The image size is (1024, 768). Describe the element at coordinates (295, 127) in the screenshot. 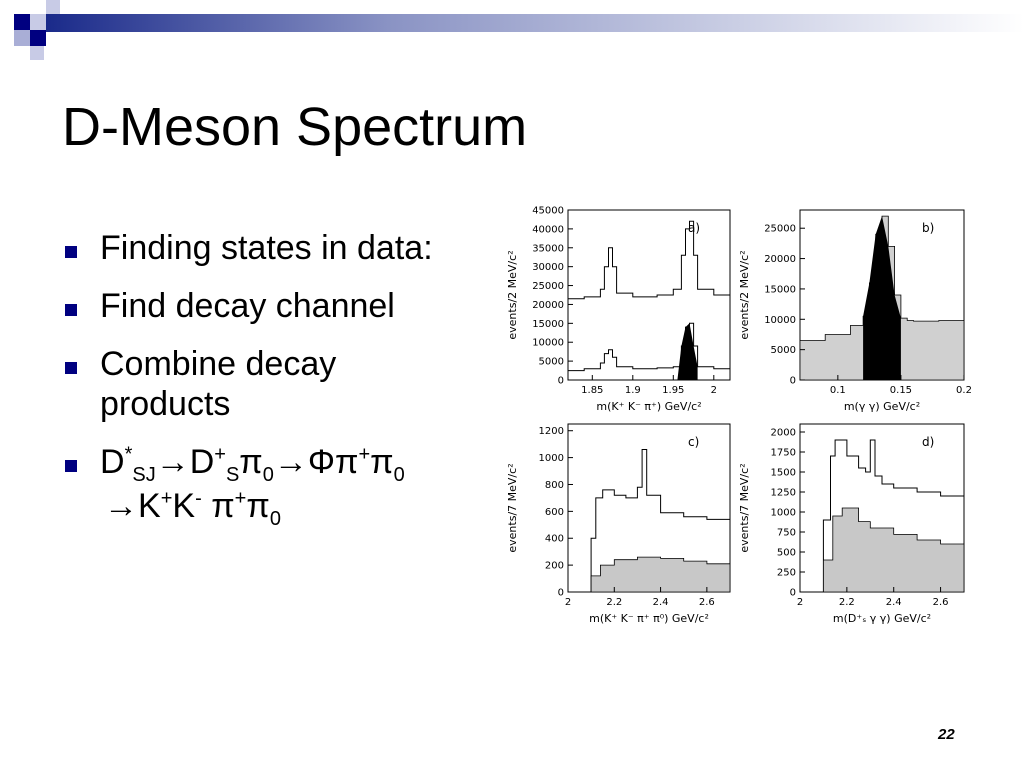

I see `slide-title: D-Meson Spectrum` at that location.